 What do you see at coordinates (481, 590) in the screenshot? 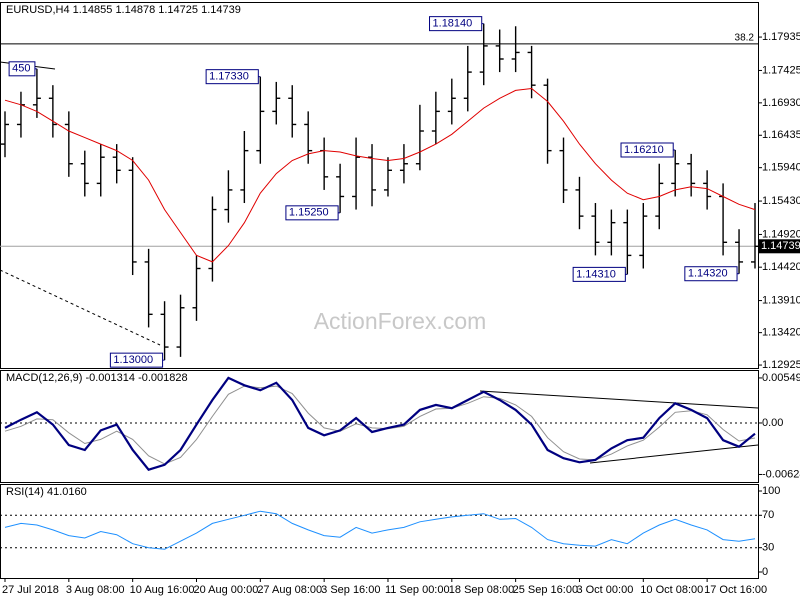
I see `x-tick-label: 18 Sep 08:00` at bounding box center [481, 590].